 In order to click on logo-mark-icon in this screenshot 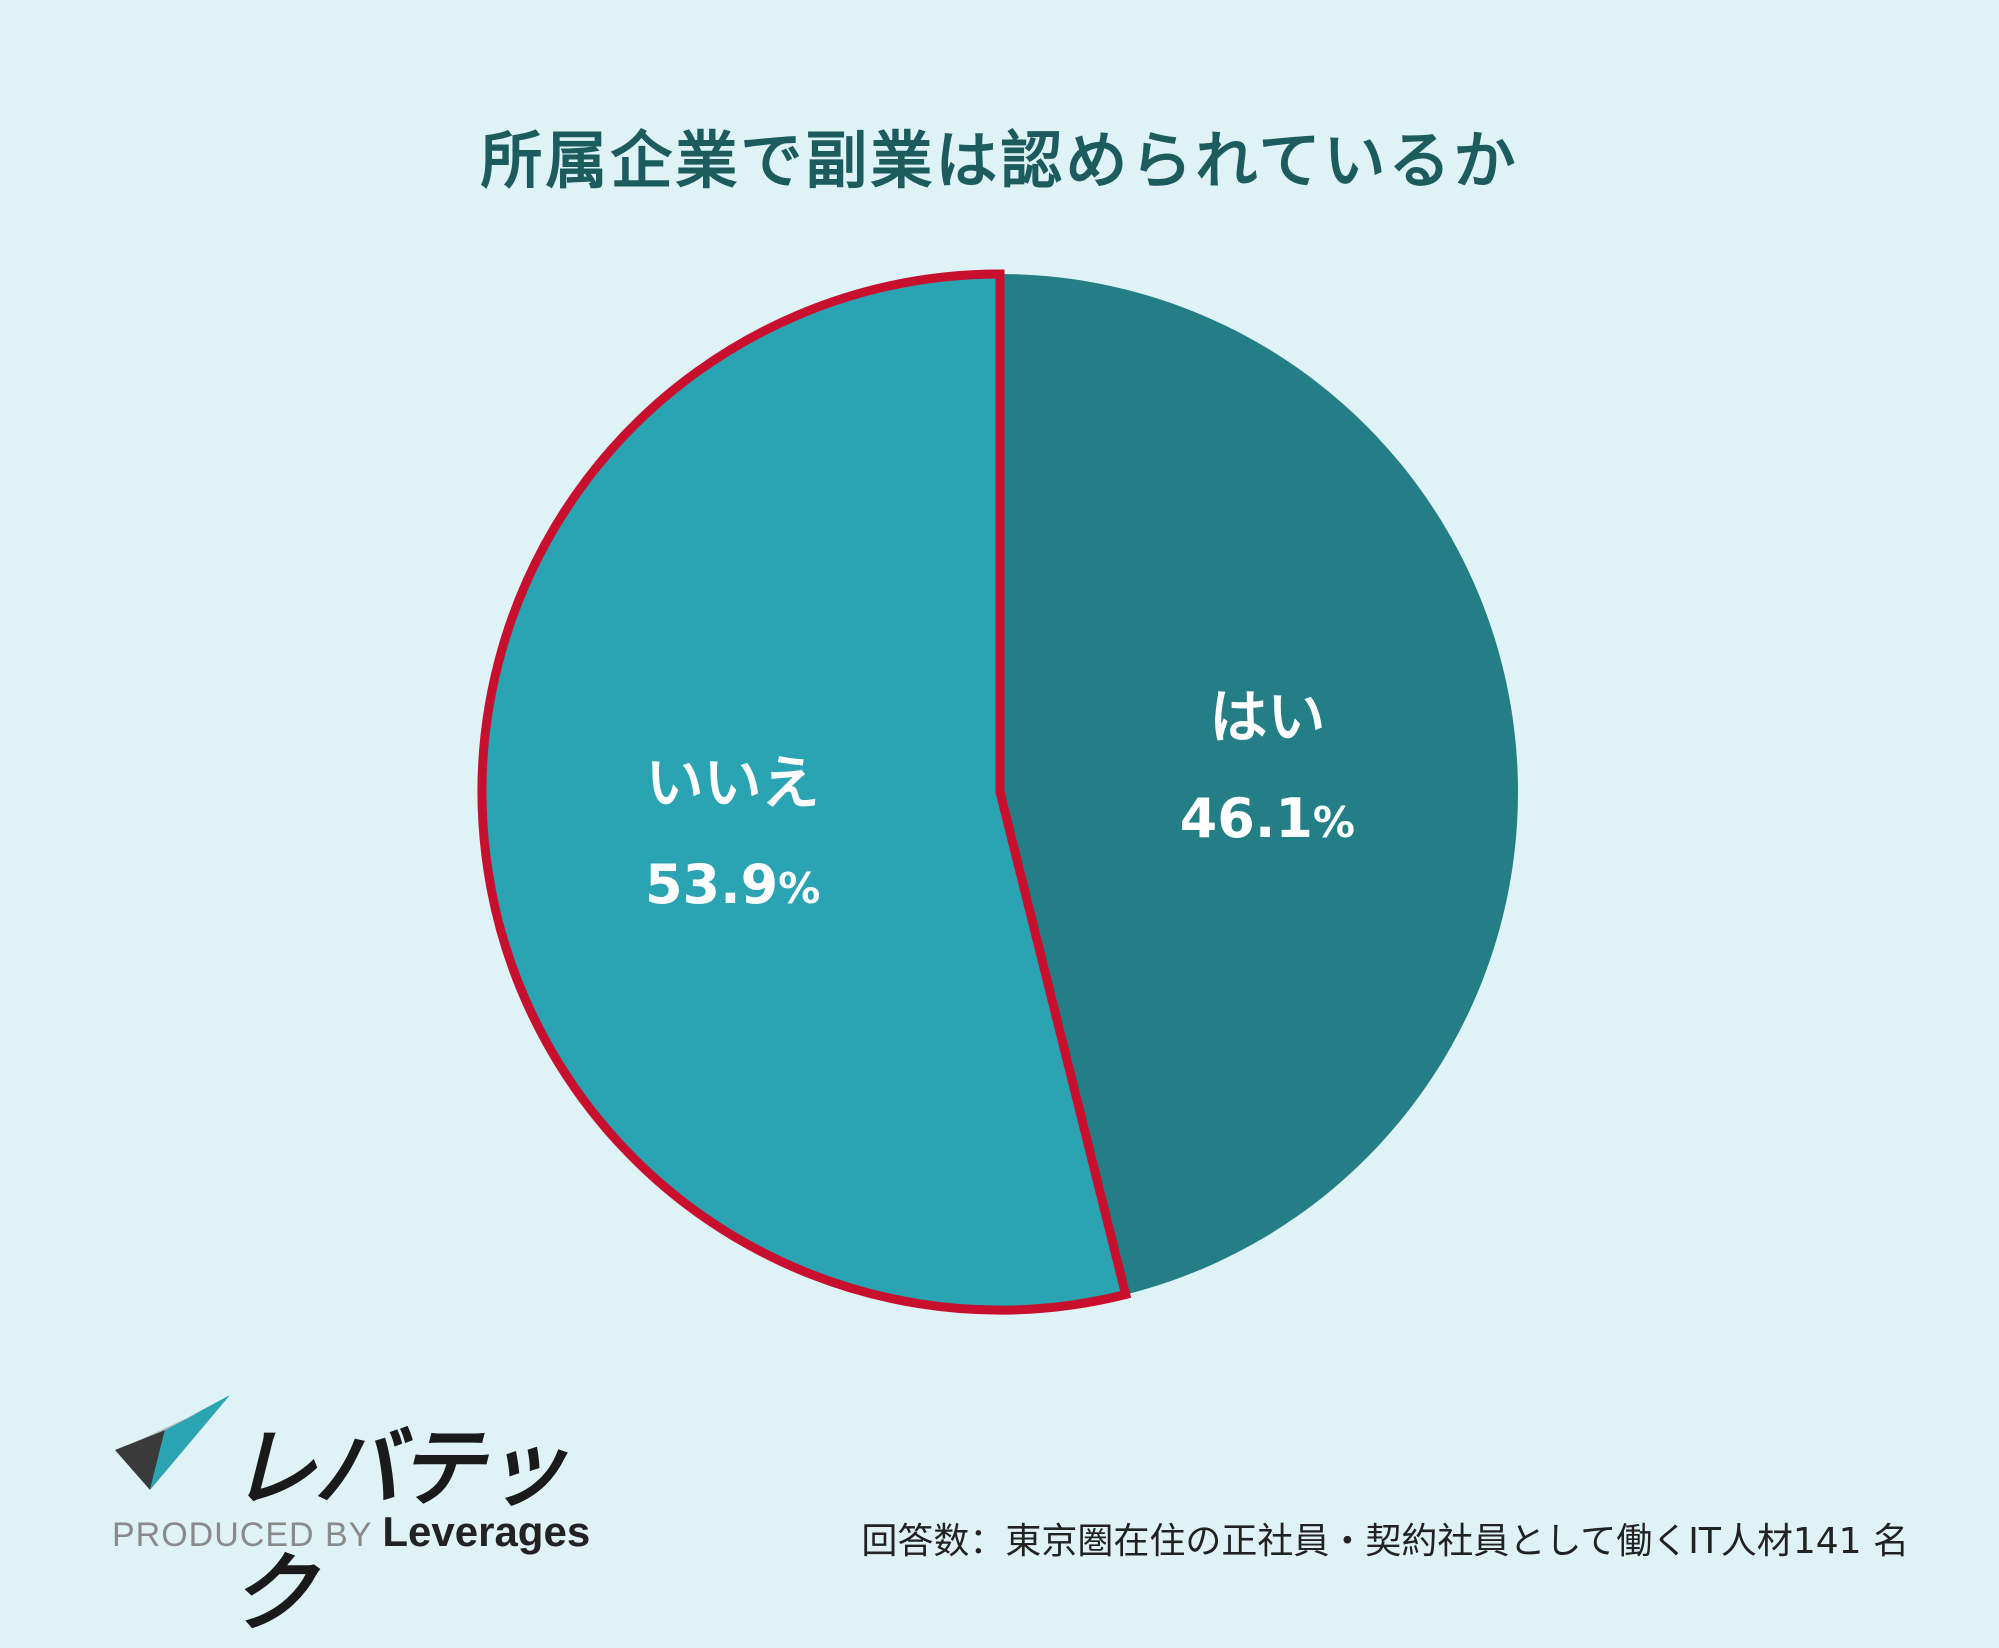, I will do `click(172, 1442)`.